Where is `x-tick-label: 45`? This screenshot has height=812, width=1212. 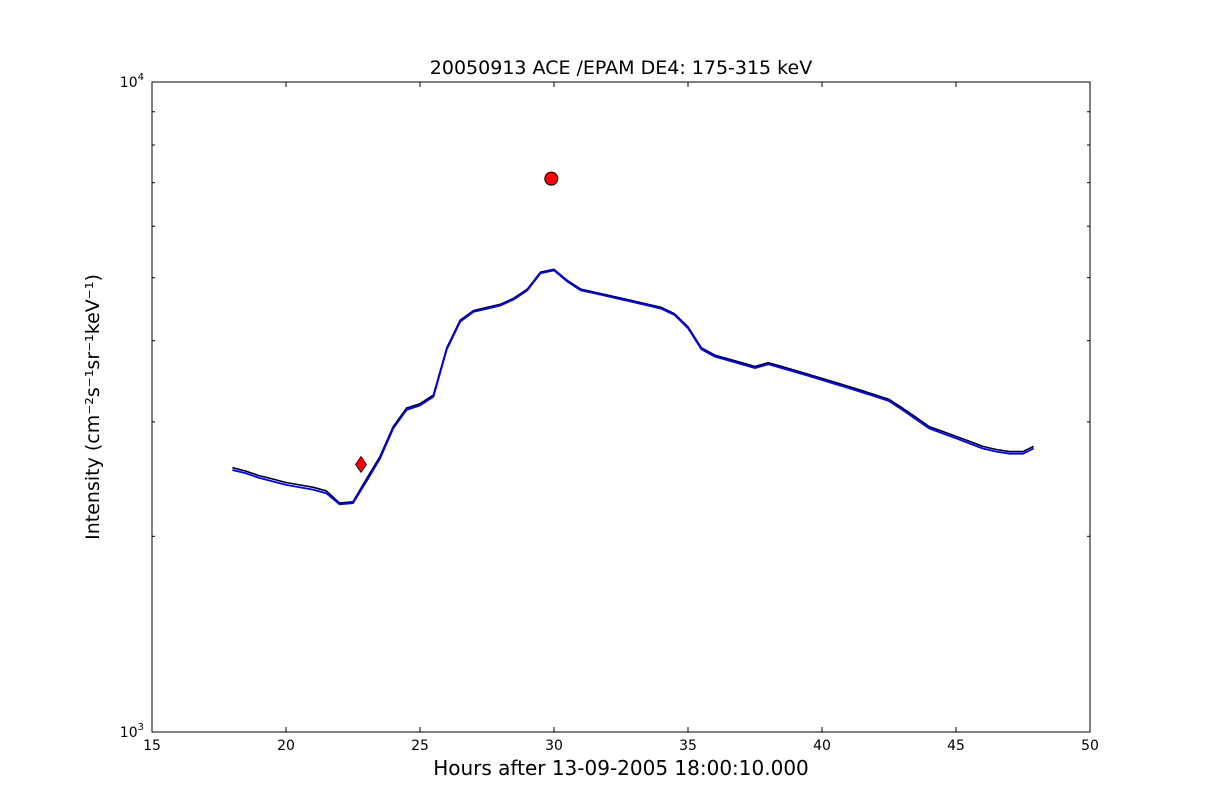
x-tick-label: 45 is located at coordinates (956, 746).